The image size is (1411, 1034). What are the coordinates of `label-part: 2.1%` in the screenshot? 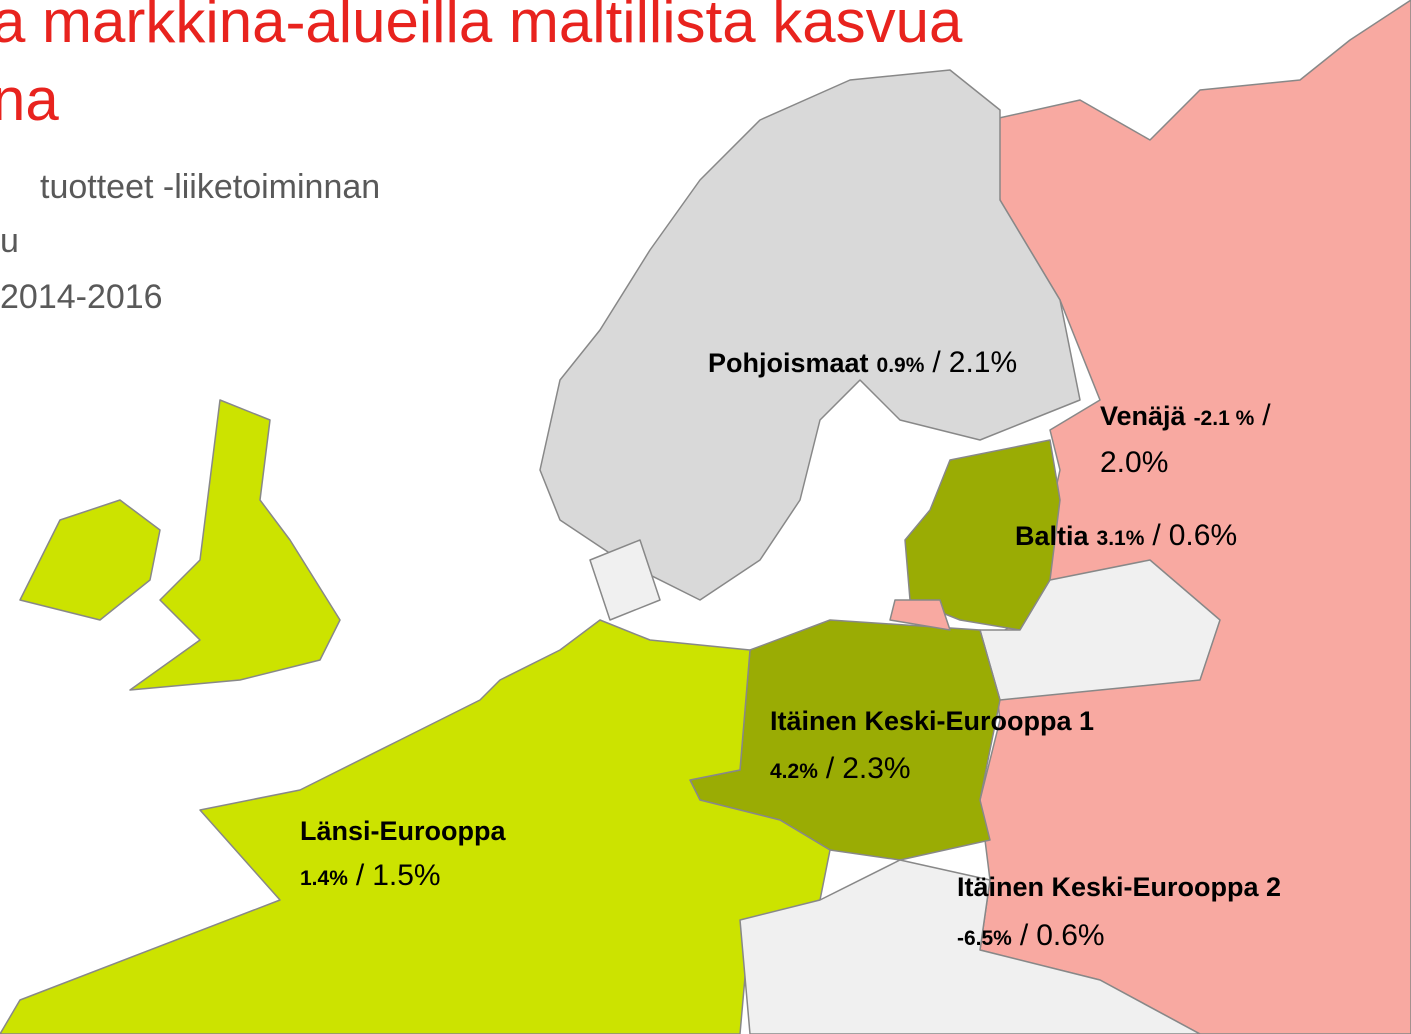 It's located at (983, 362).